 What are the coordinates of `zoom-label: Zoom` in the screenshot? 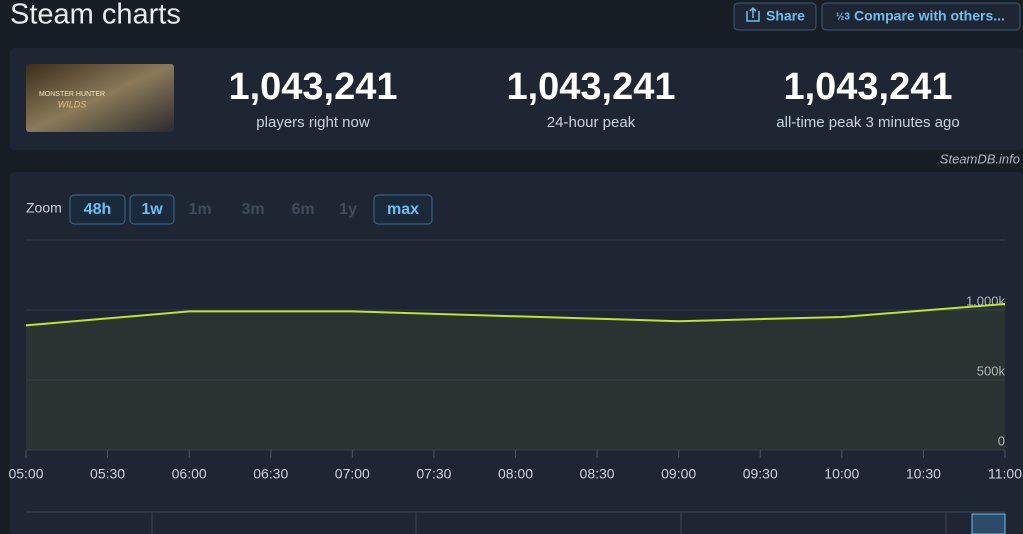 It's located at (44, 208).